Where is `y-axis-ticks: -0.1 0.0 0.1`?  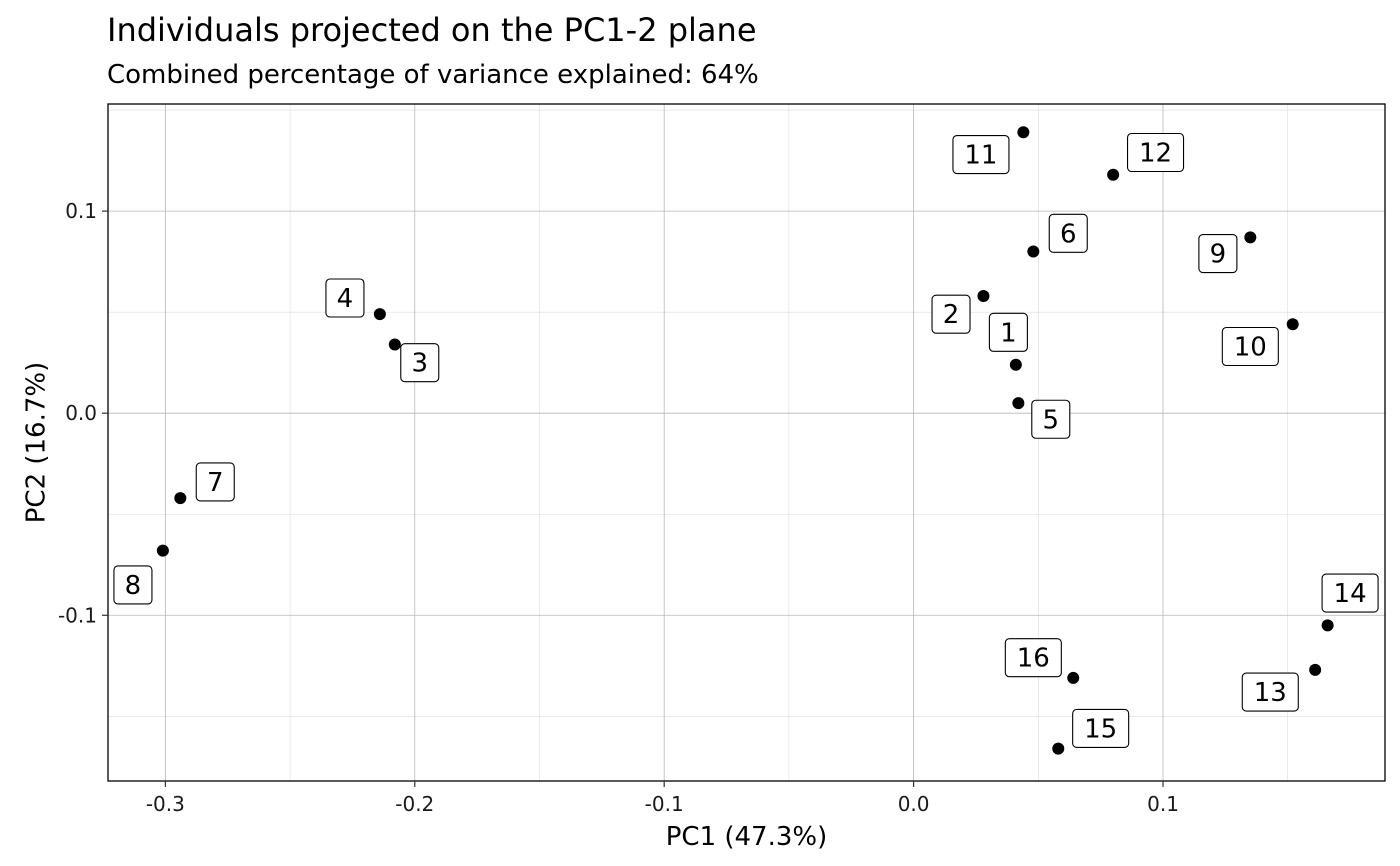
y-axis-ticks: -0.1 0.0 0.1 is located at coordinates (83, 413).